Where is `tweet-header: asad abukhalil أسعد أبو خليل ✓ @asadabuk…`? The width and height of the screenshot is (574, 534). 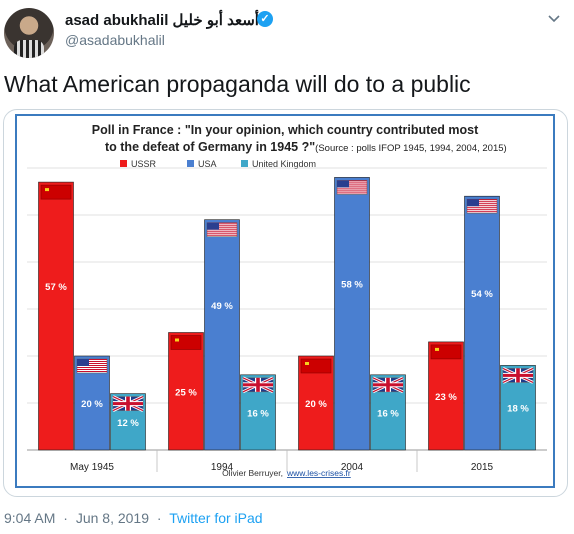
tweet-header: asad abukhalil أسعد أبو خليل ✓ @asadabuk… is located at coordinates (287, 35).